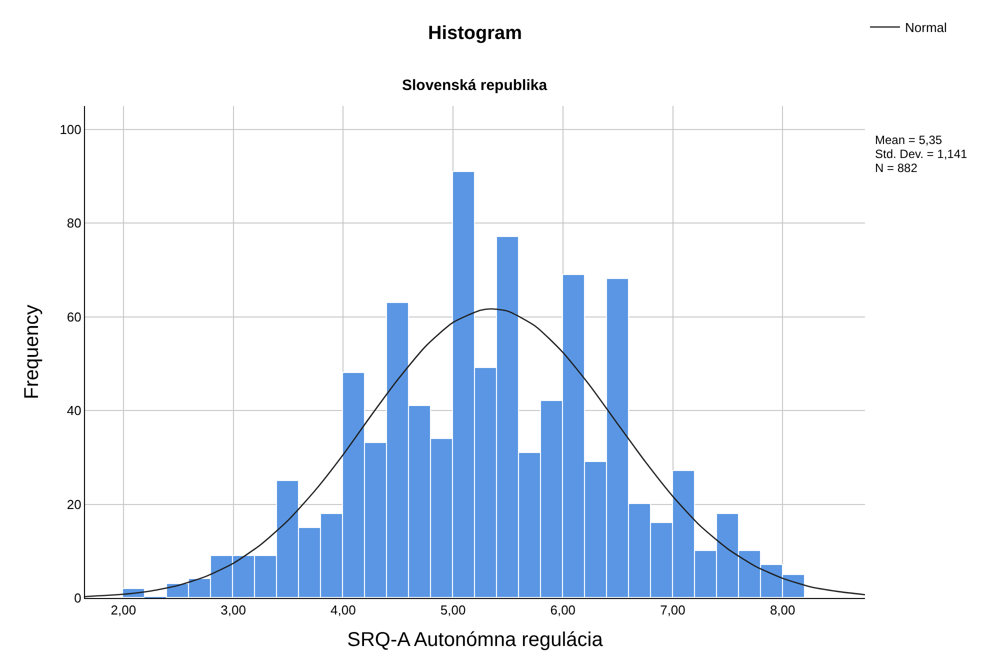  Describe the element at coordinates (74, 316) in the screenshot. I see `y-tick-label: 60` at that location.